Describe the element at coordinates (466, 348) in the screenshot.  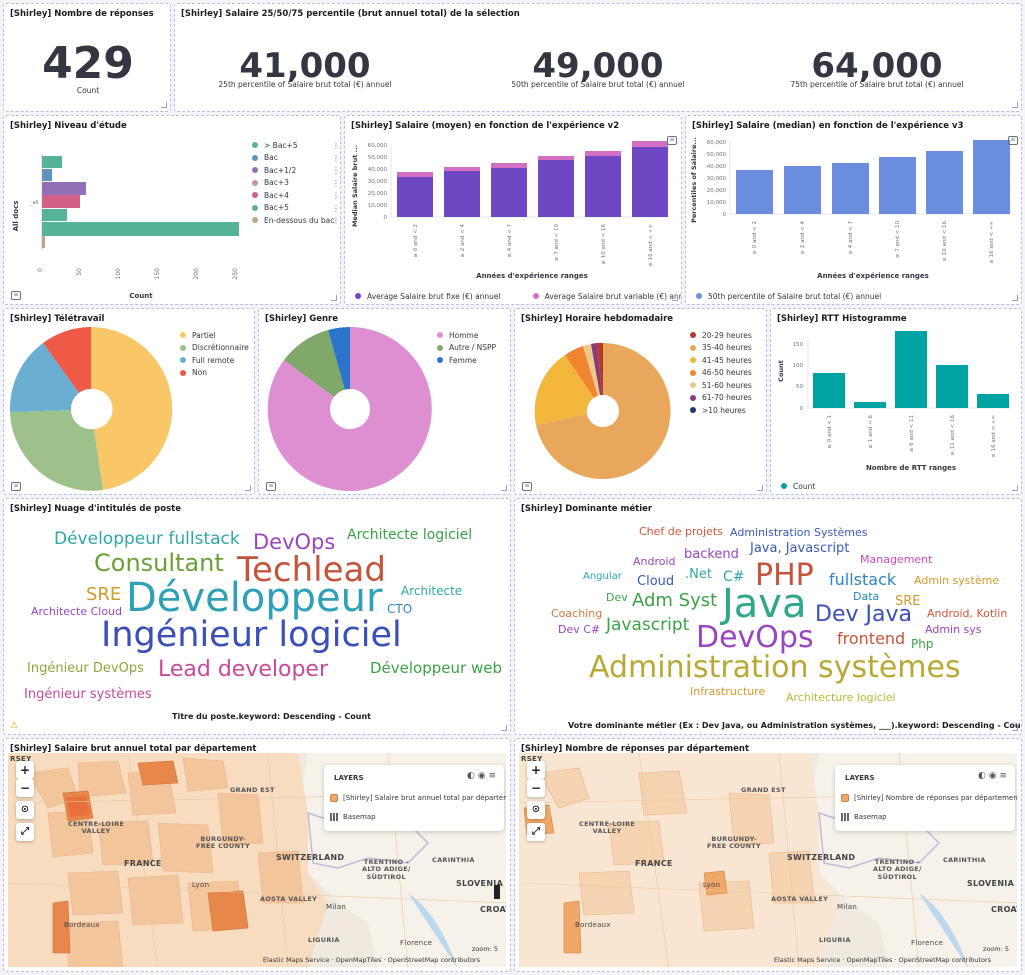
I see `legend-item: Autre / NSPP` at that location.